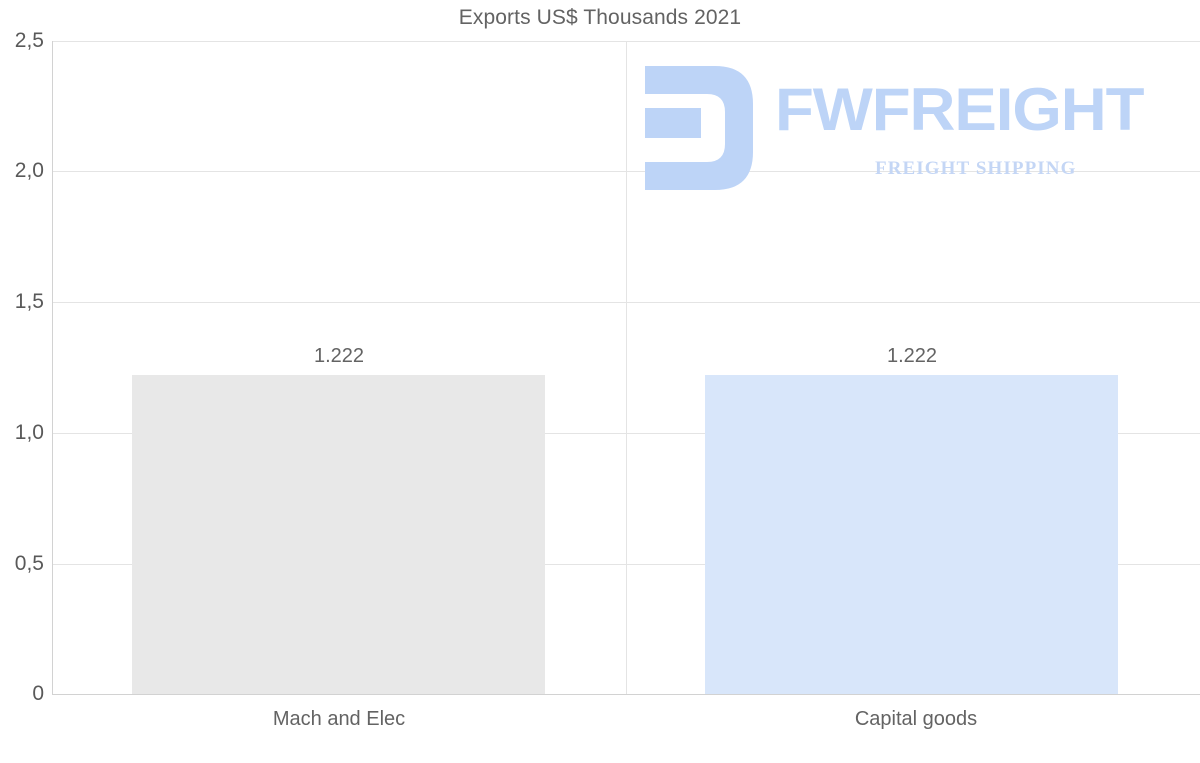 Image resolution: width=1200 pixels, height=763 pixels. Describe the element at coordinates (29, 563) in the screenshot. I see `y-axis-tick-label: 0,5` at that location.